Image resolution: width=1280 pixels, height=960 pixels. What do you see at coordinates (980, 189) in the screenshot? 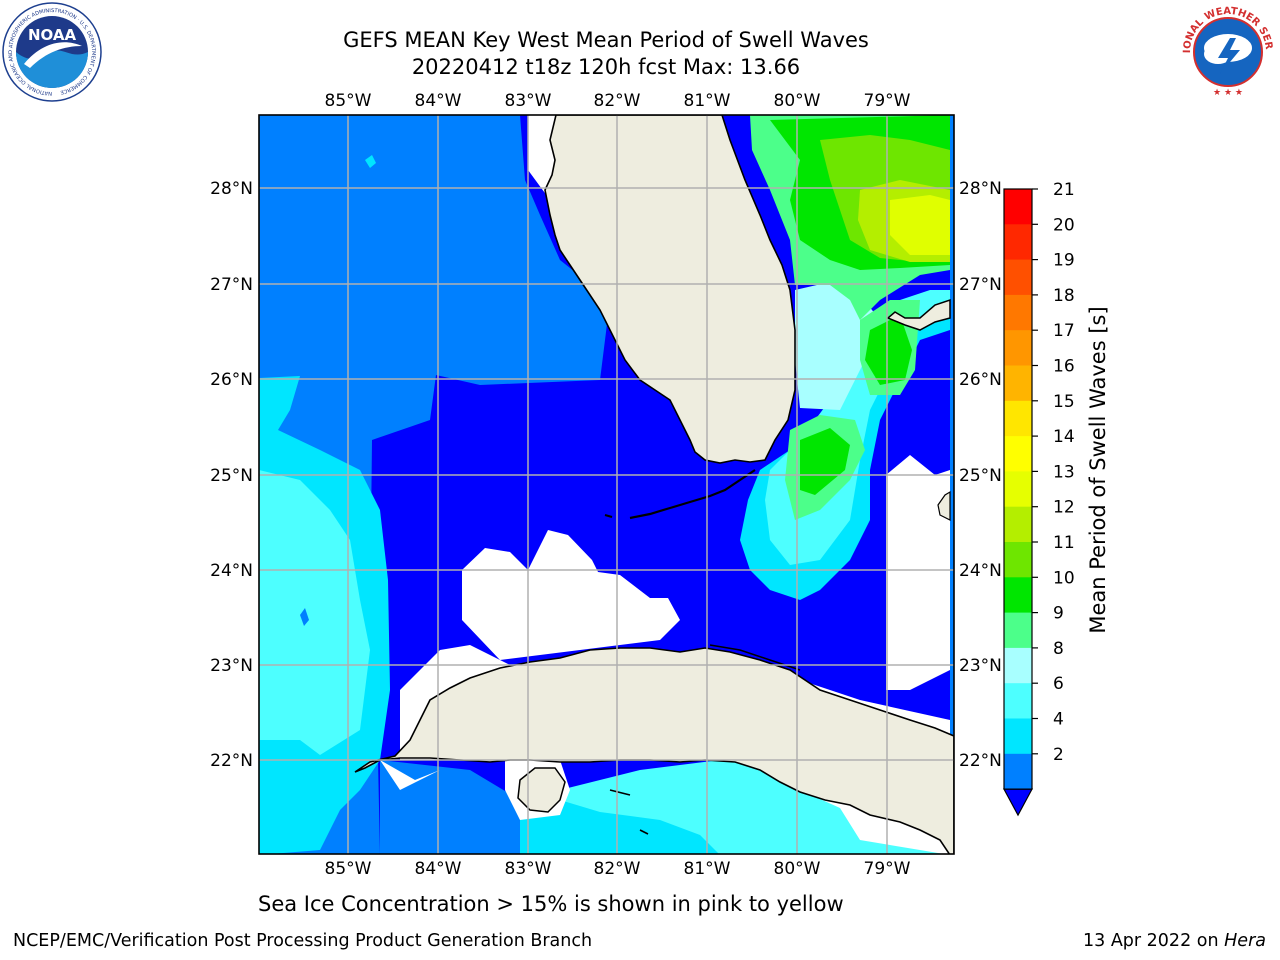
I see `lat-label-right: 28°N` at bounding box center [980, 189].